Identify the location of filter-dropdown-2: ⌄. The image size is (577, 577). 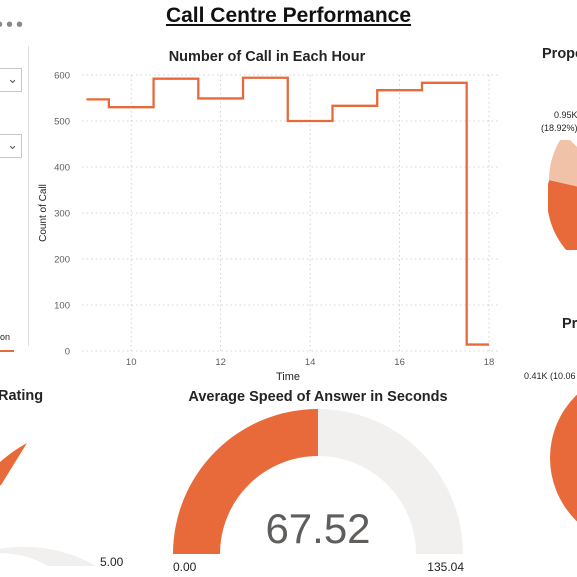
(11, 146).